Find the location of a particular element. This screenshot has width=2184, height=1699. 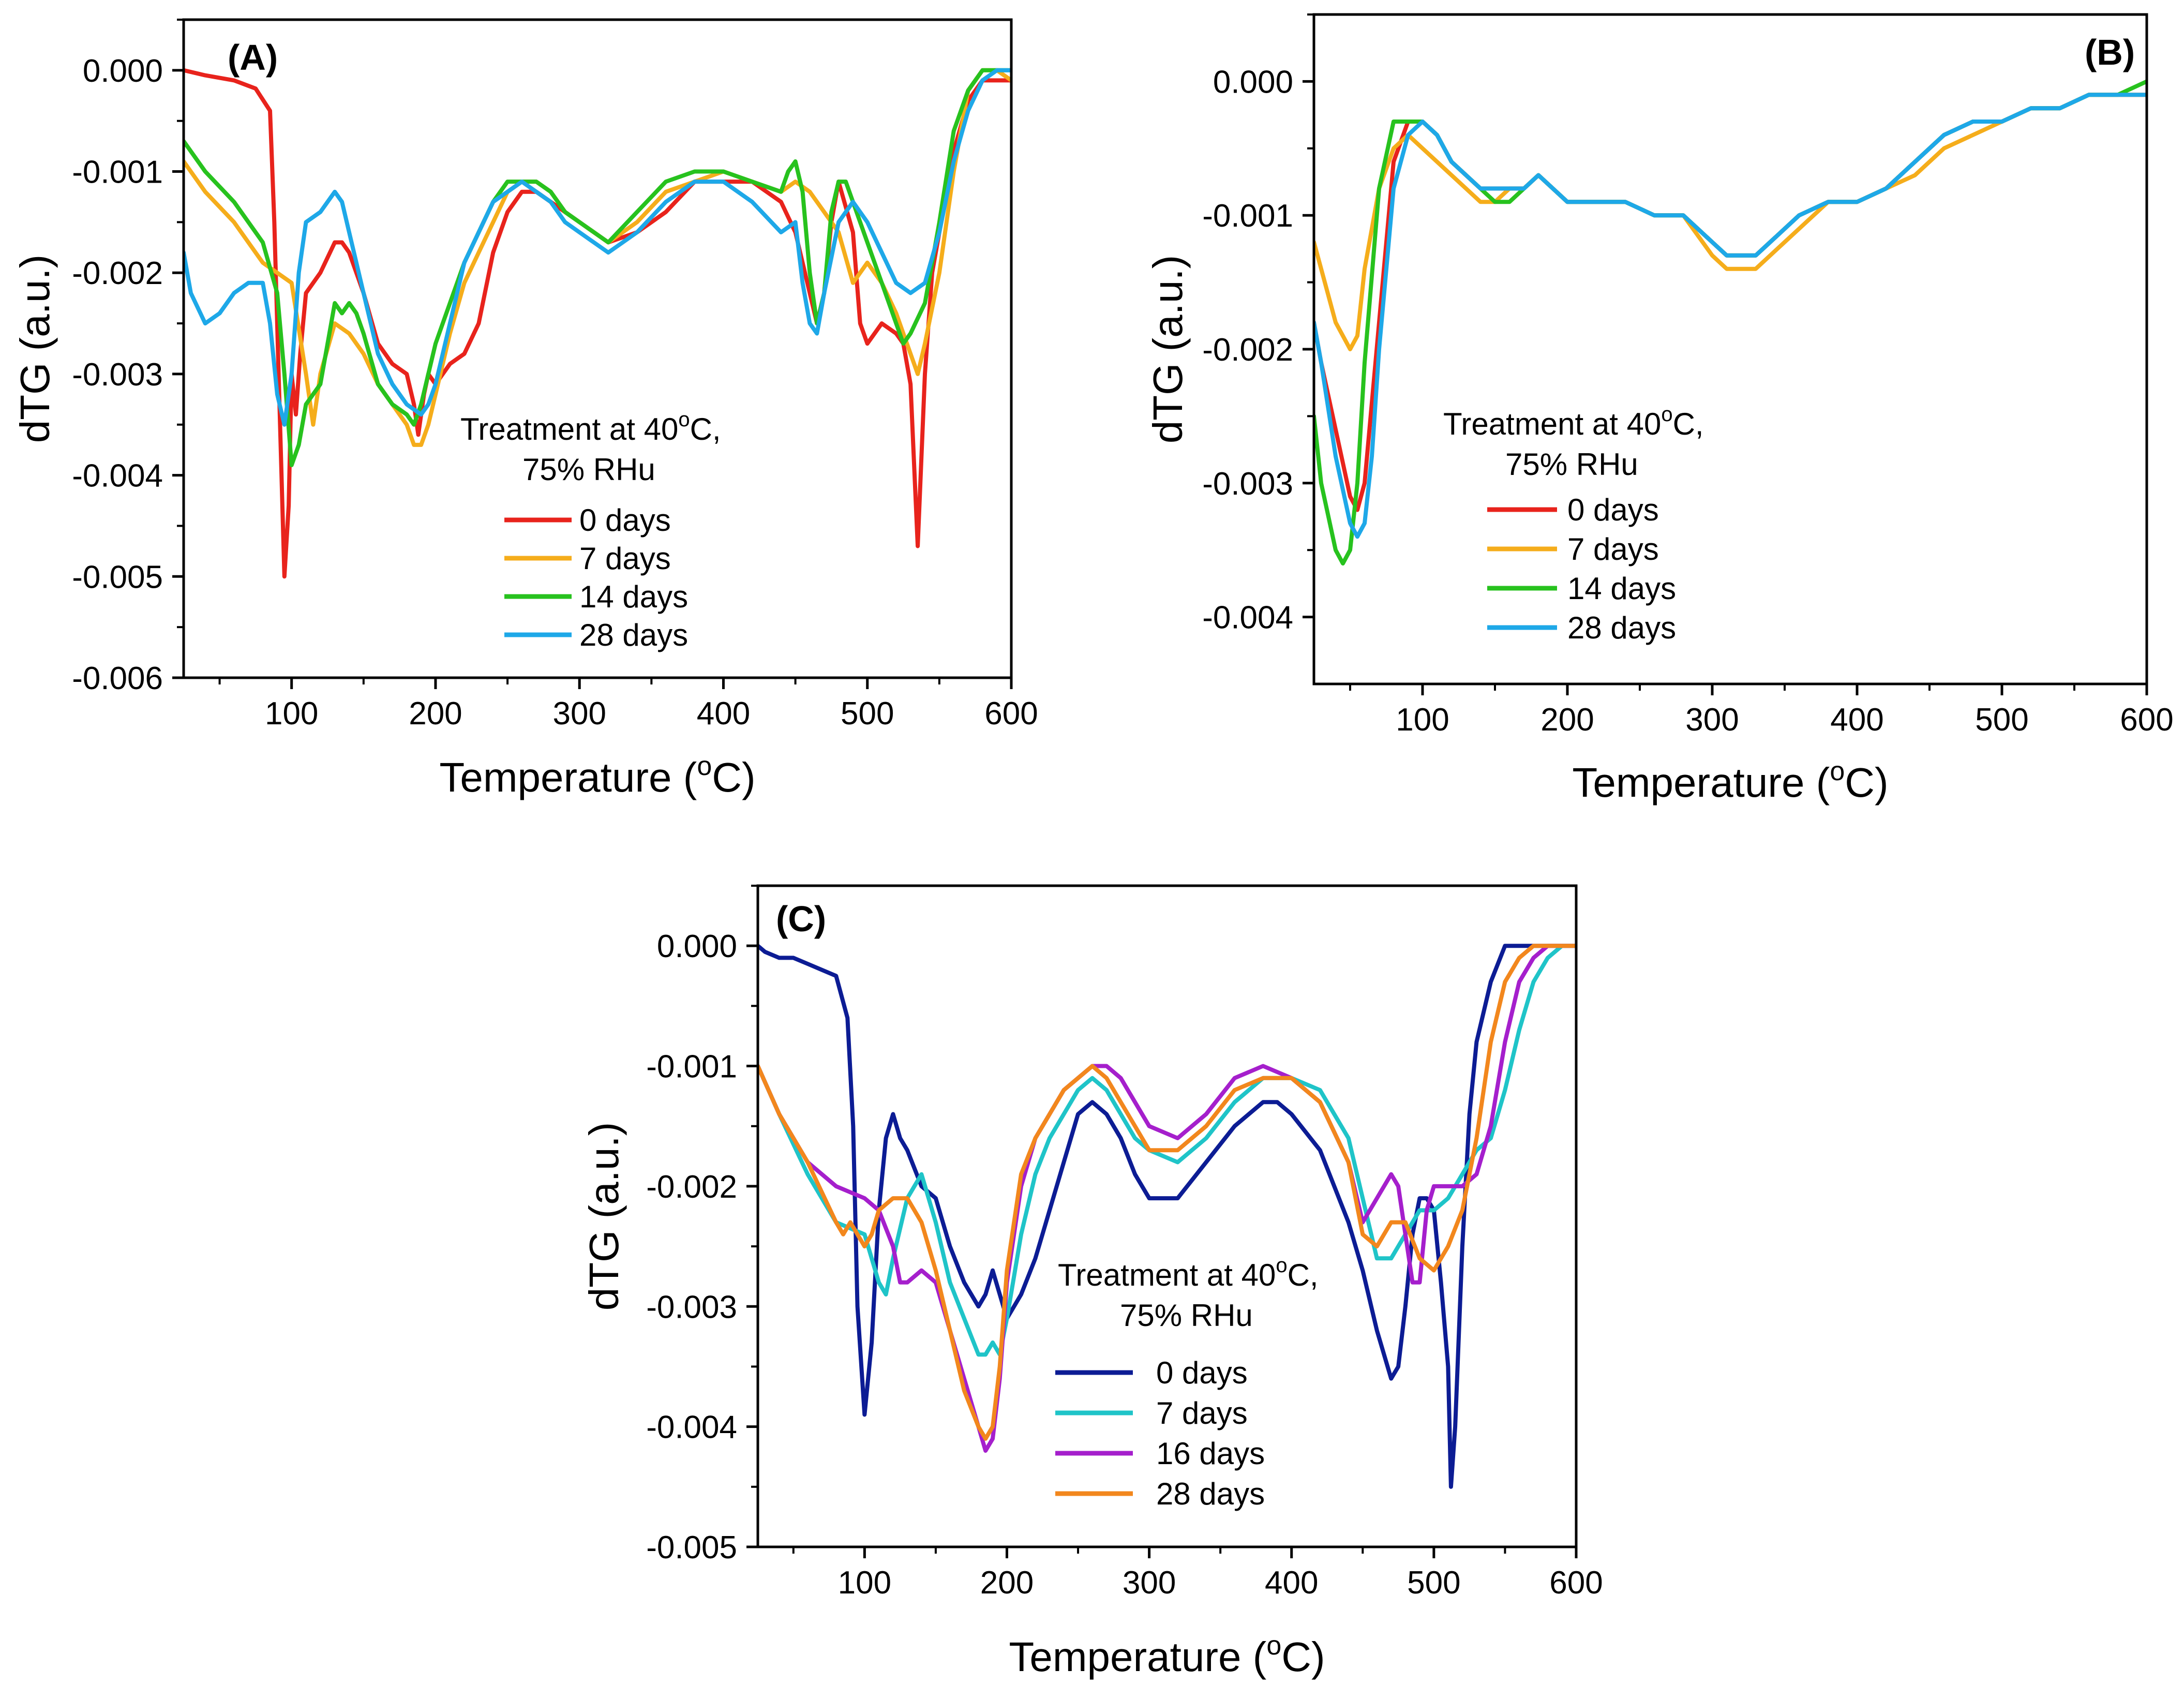

panel-label: (A) is located at coordinates (253, 57).